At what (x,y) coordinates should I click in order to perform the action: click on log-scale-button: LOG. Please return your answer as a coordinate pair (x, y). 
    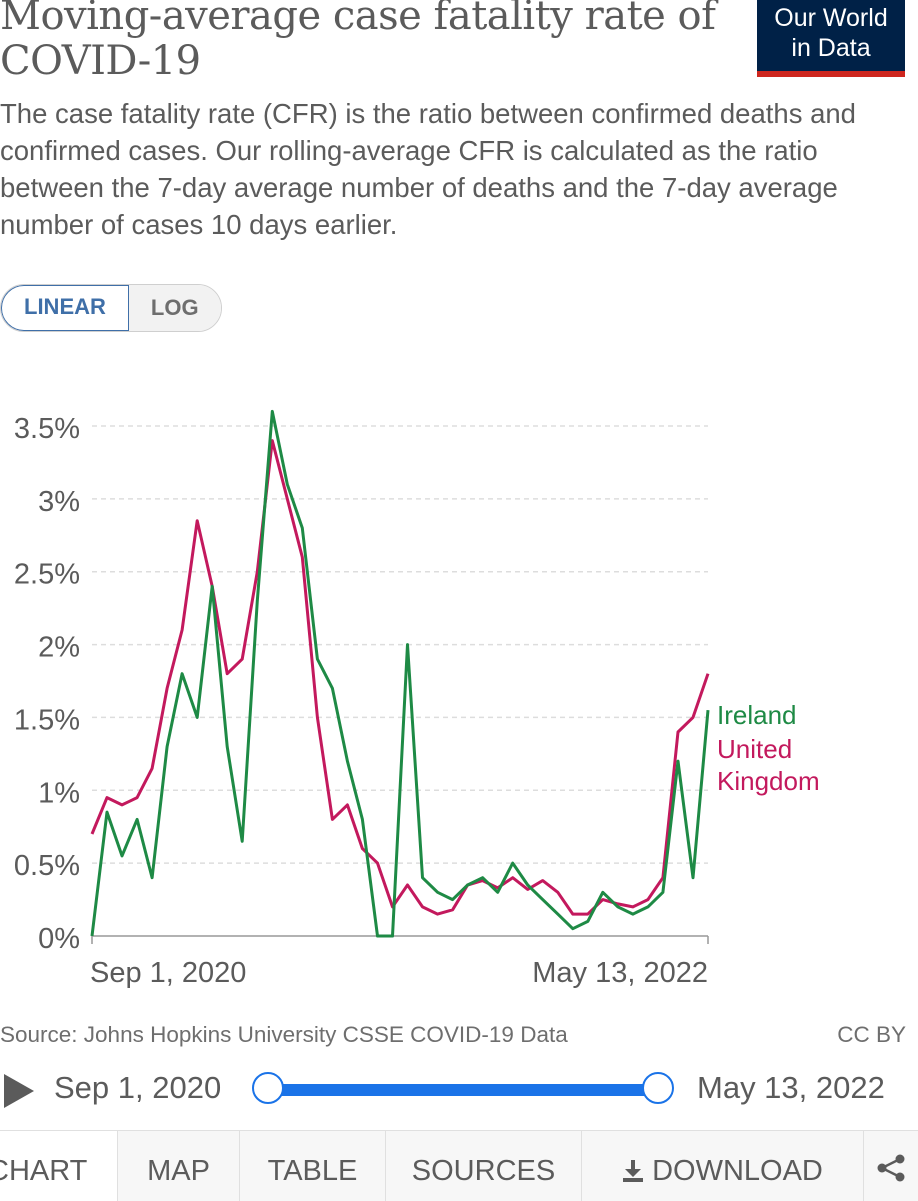
    Looking at the image, I should click on (174, 308).